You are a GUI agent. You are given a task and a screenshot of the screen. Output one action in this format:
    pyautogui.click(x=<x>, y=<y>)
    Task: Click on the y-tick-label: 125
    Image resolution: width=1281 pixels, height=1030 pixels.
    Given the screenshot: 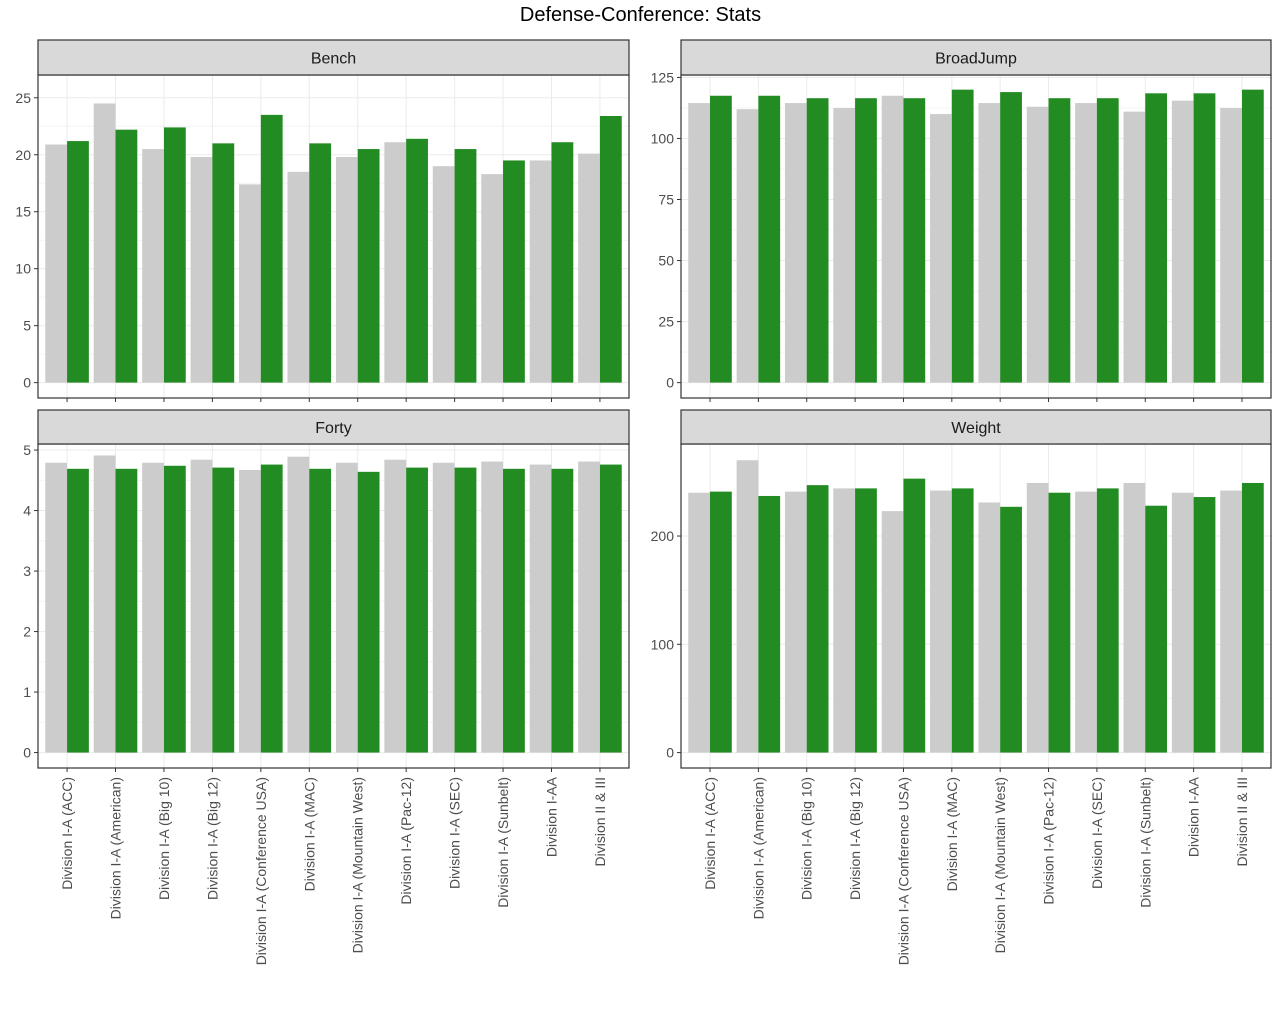 What is the action you would take?
    pyautogui.click(x=663, y=77)
    